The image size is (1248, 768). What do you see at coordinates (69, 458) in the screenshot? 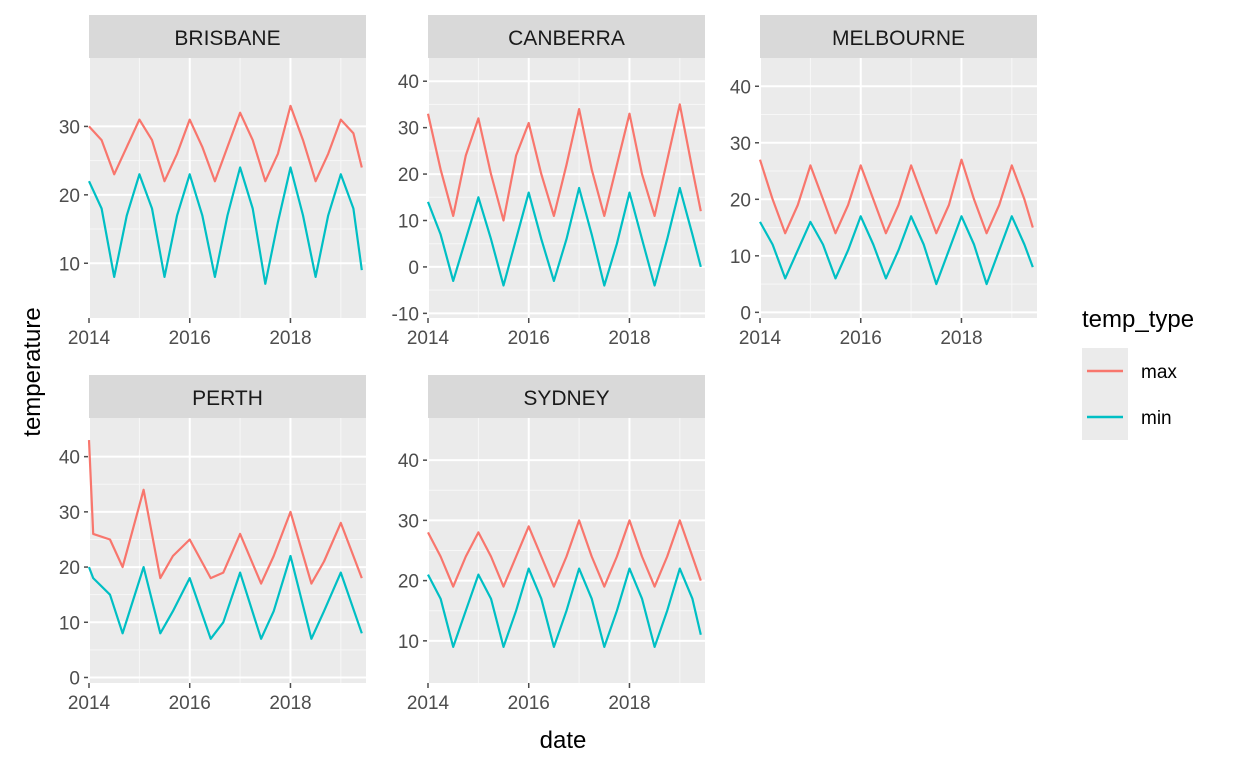
I see `panel-perth-tick-label-y: 40` at bounding box center [69, 458].